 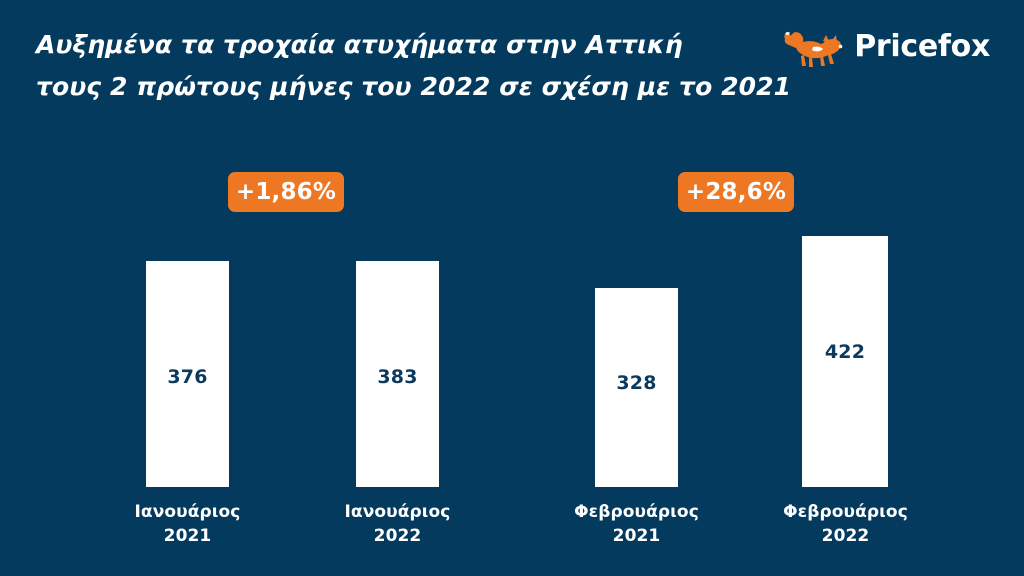 I want to click on bar-value-january-2022: 383, so click(x=397, y=377).